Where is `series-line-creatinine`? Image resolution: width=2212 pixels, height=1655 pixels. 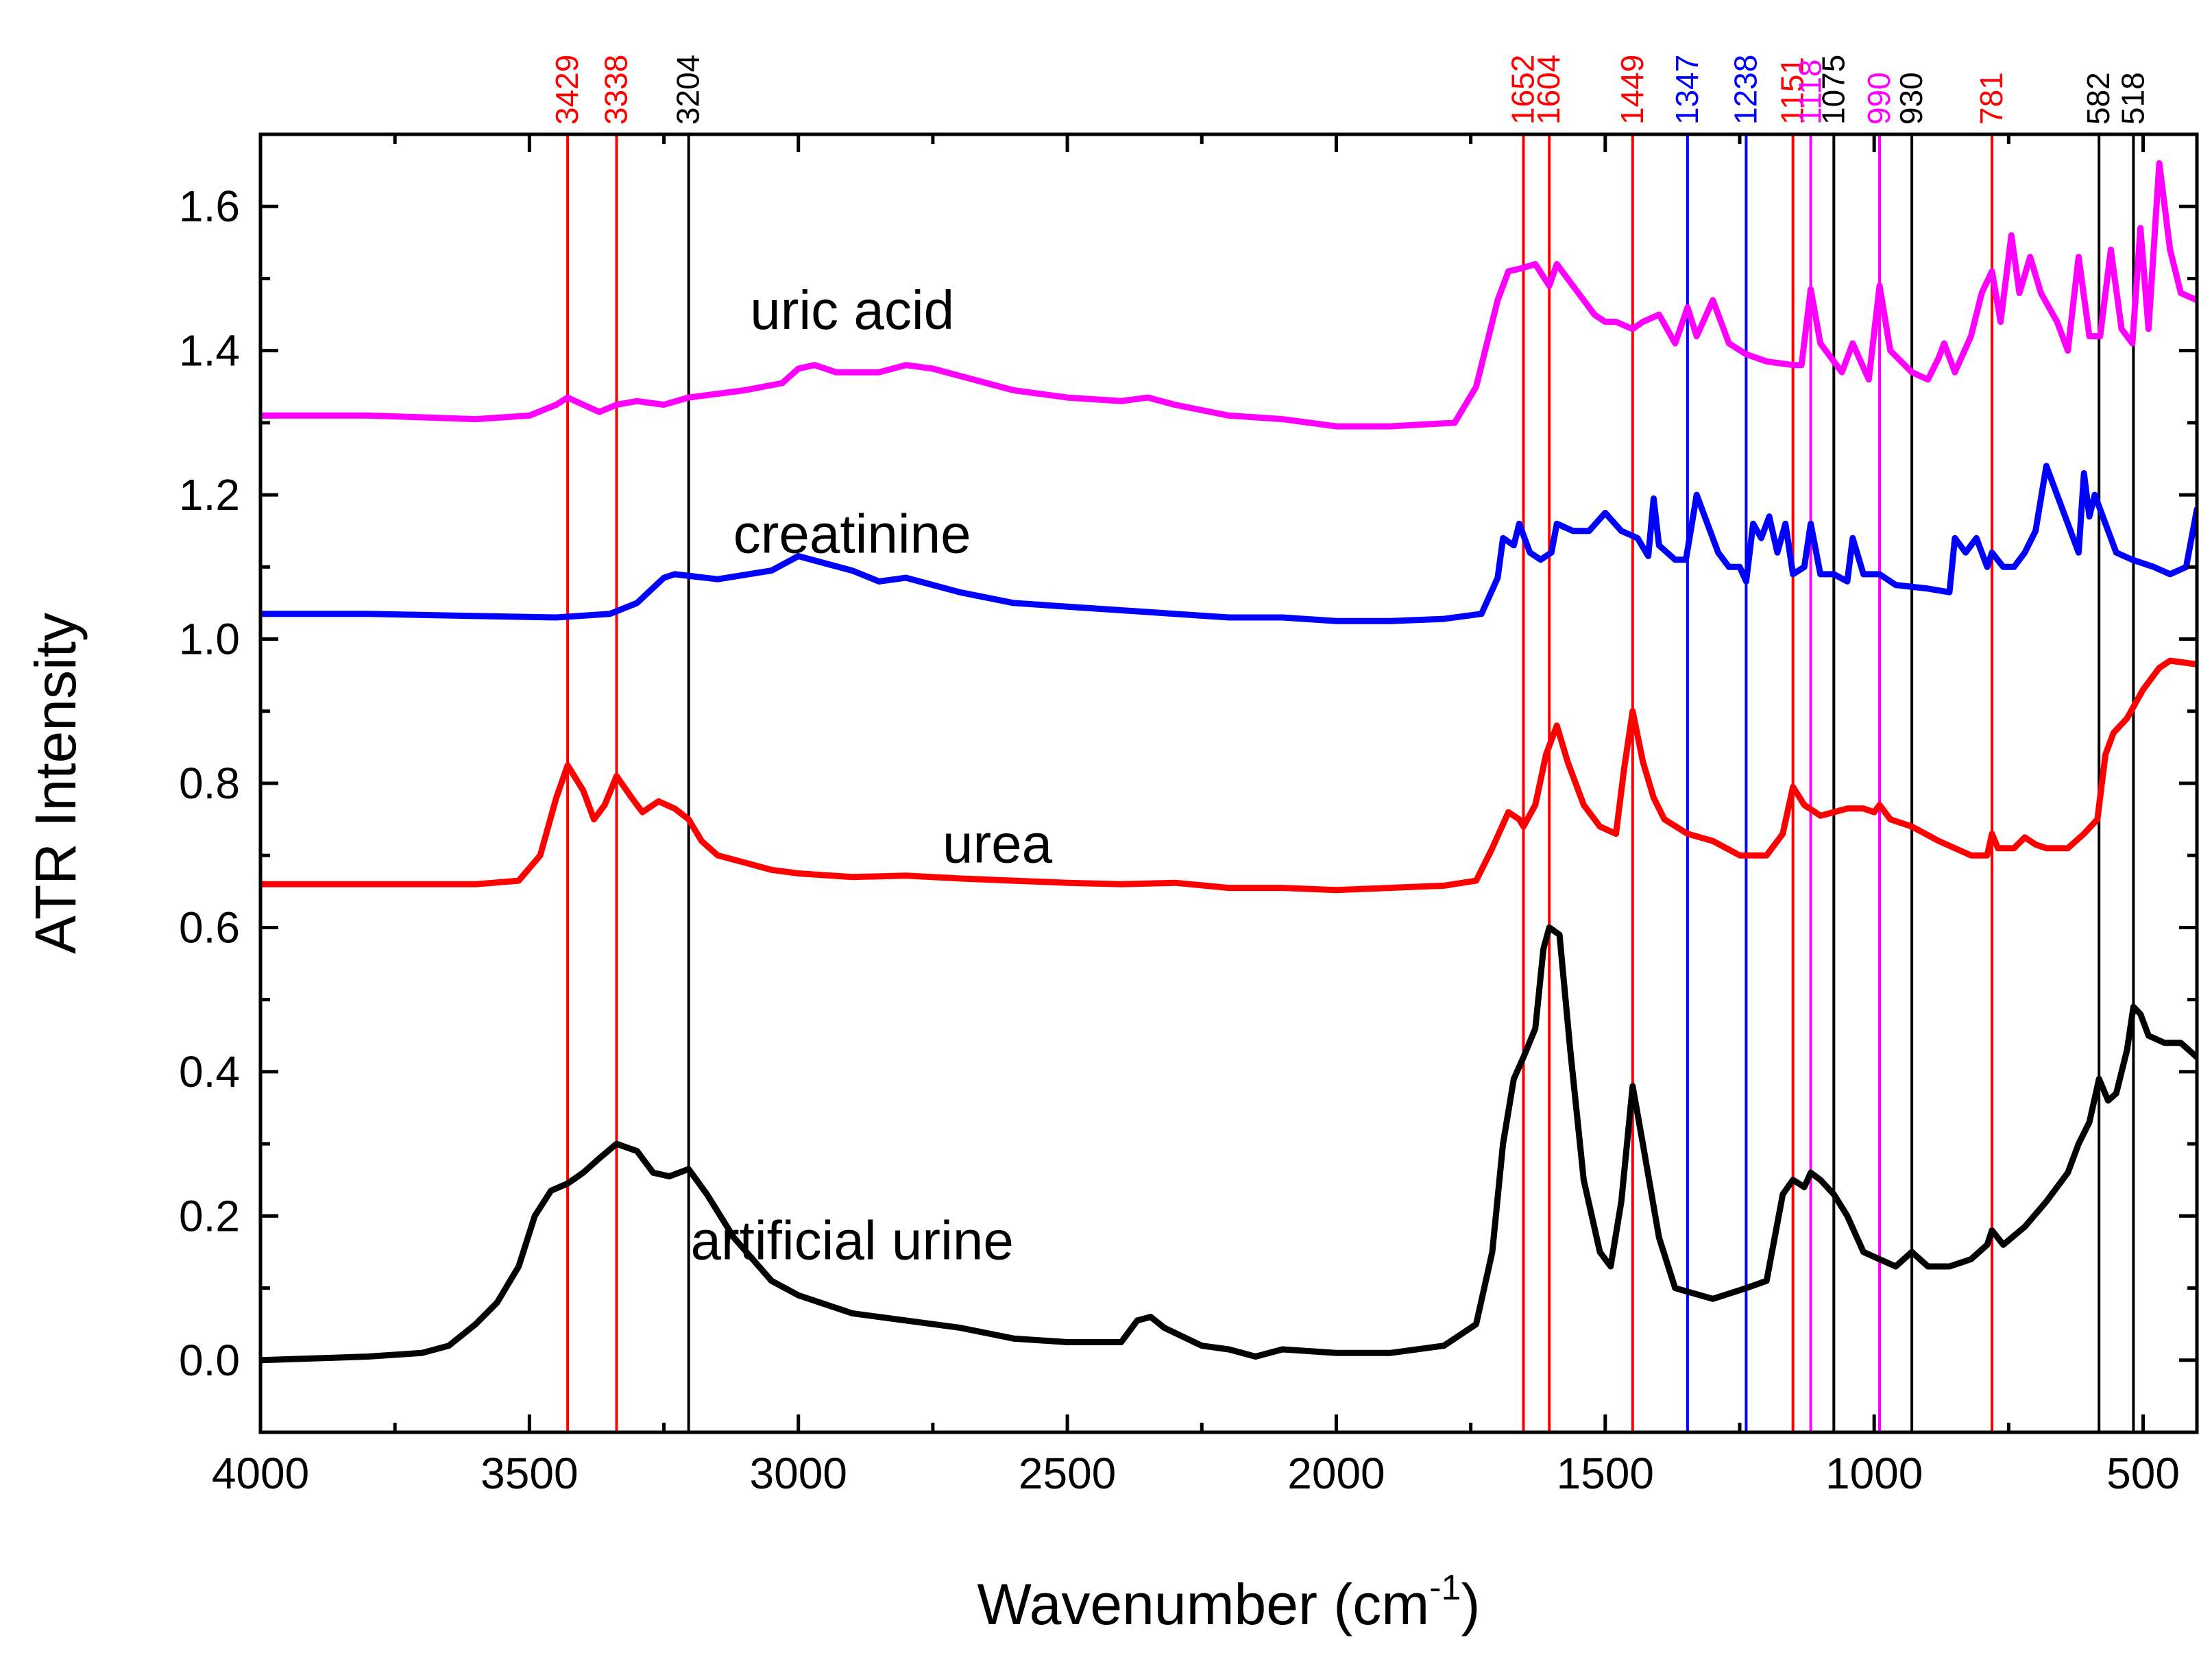 series-line-creatinine is located at coordinates (1229, 543).